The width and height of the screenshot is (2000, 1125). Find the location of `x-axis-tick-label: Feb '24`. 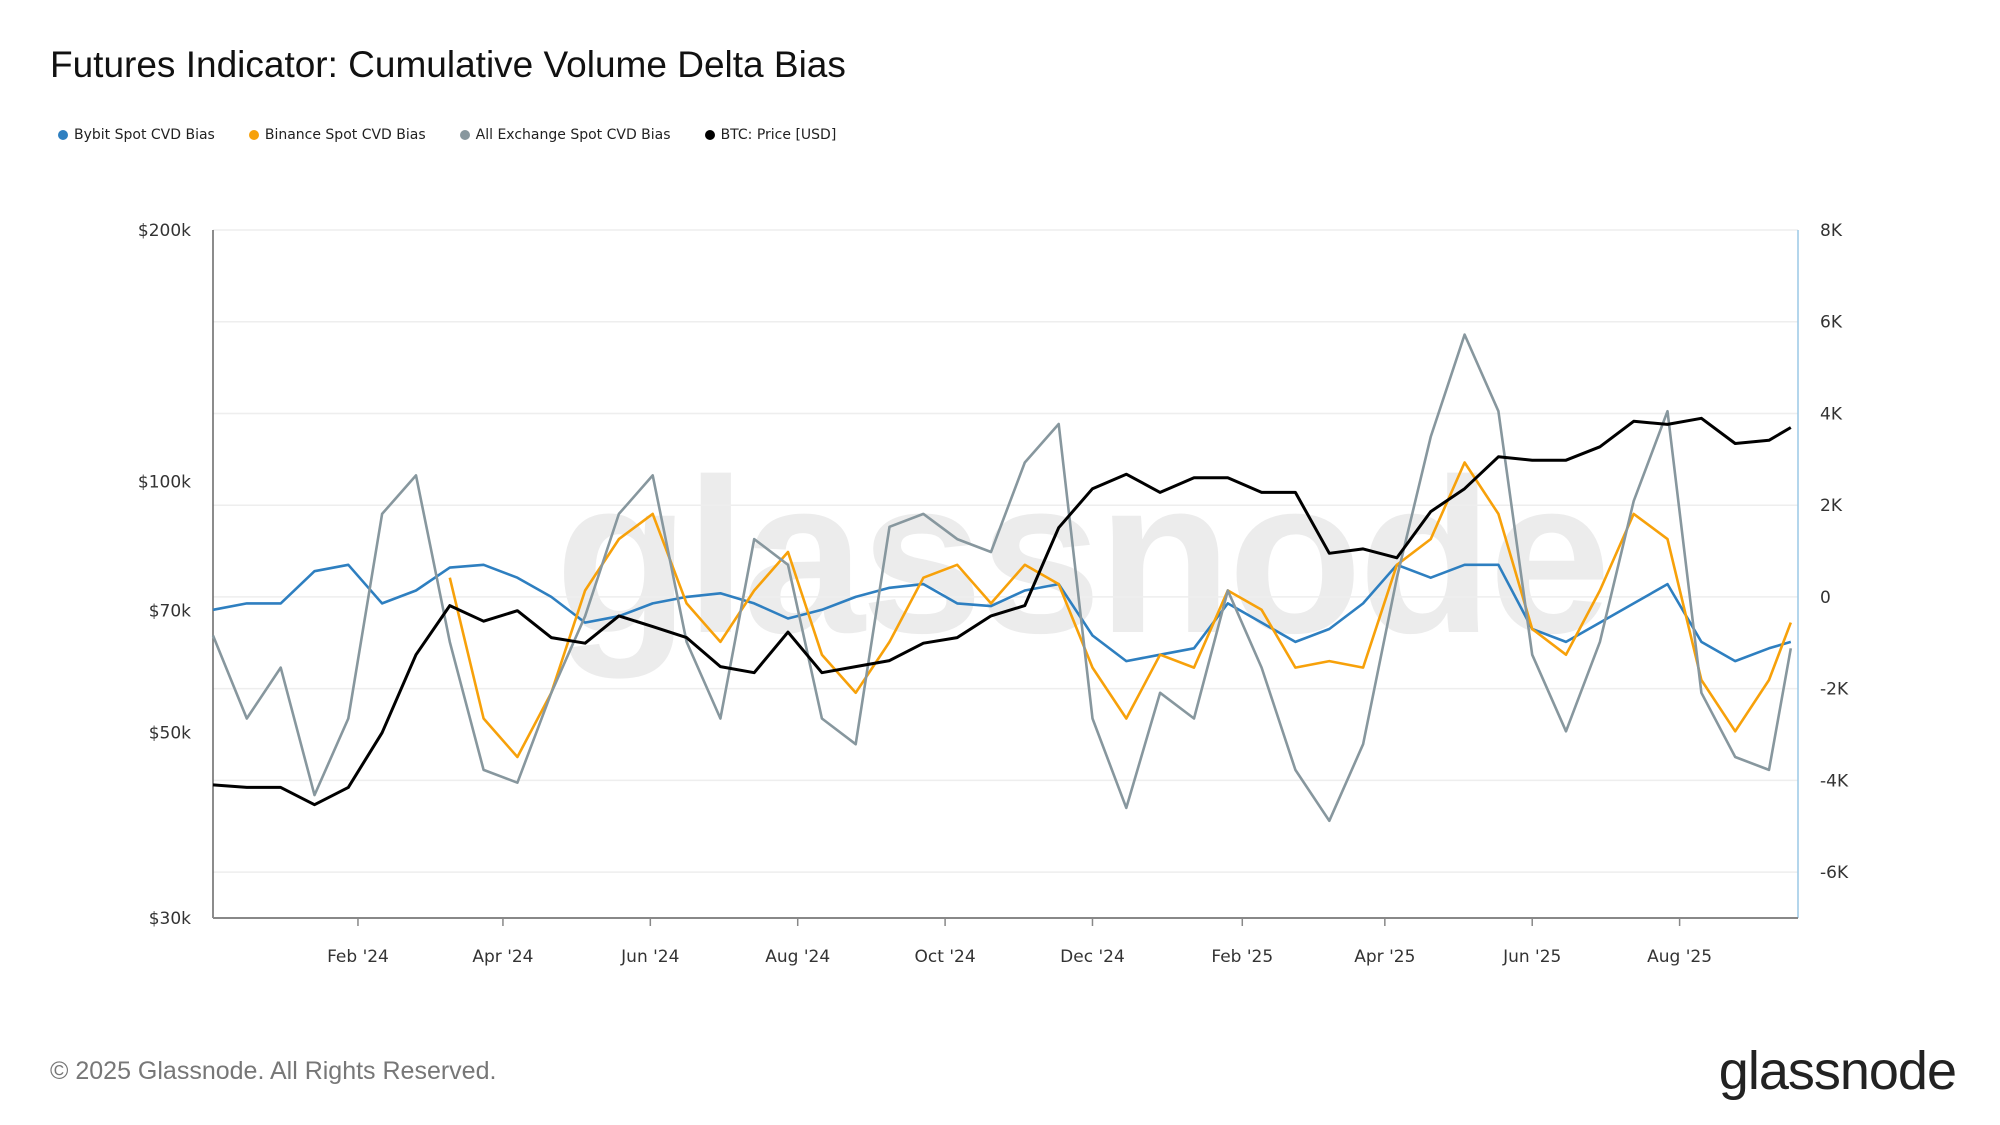

x-axis-tick-label: Feb '24 is located at coordinates (358, 957).